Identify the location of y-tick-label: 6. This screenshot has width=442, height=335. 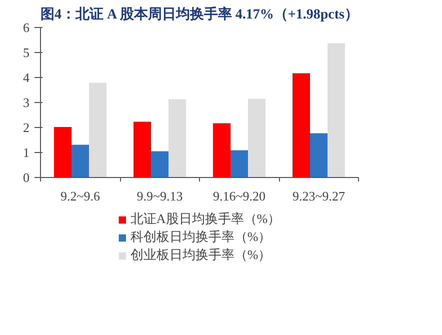
(26, 27).